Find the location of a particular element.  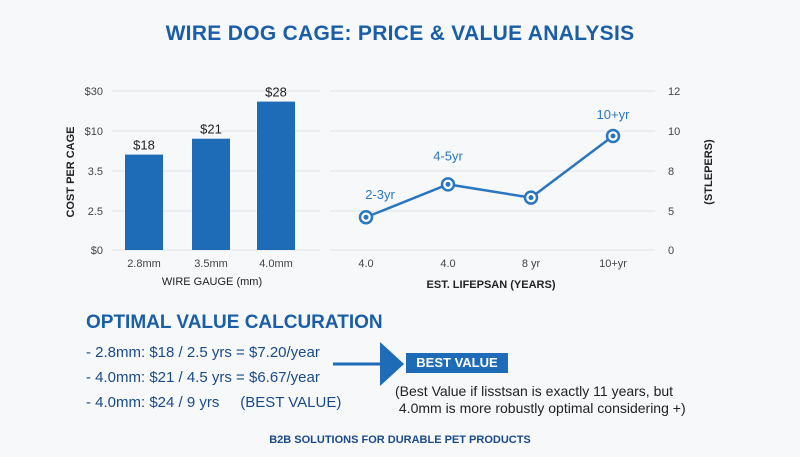

y-tick-label: 8 is located at coordinates (671, 172).